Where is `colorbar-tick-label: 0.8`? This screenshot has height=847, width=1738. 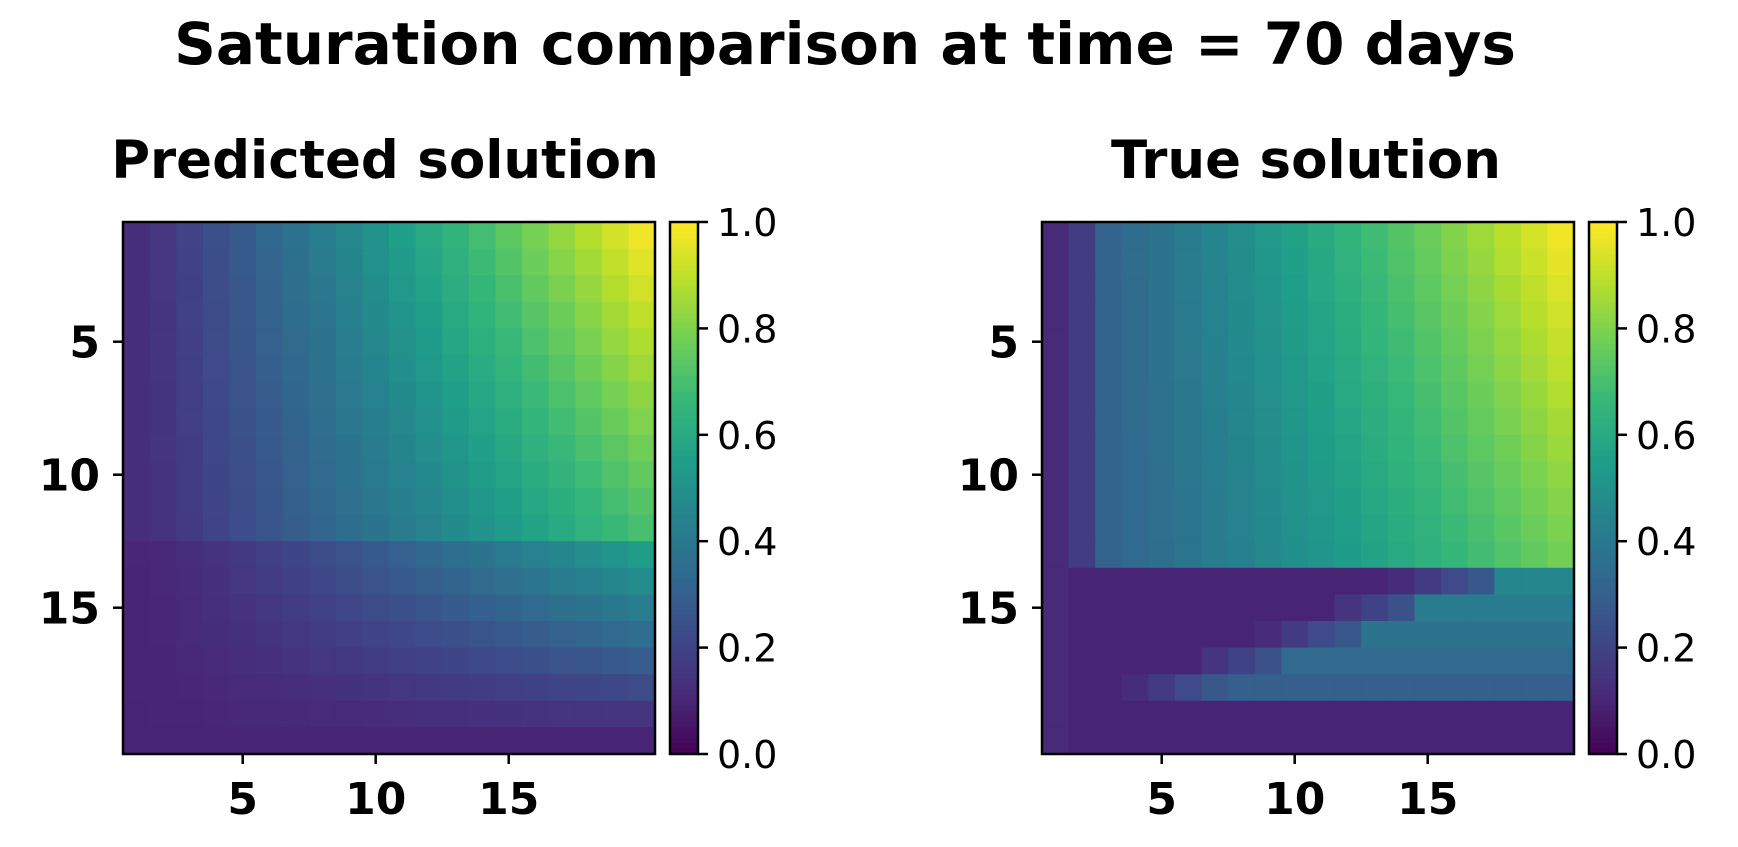 colorbar-tick-label: 0.8 is located at coordinates (1666, 329).